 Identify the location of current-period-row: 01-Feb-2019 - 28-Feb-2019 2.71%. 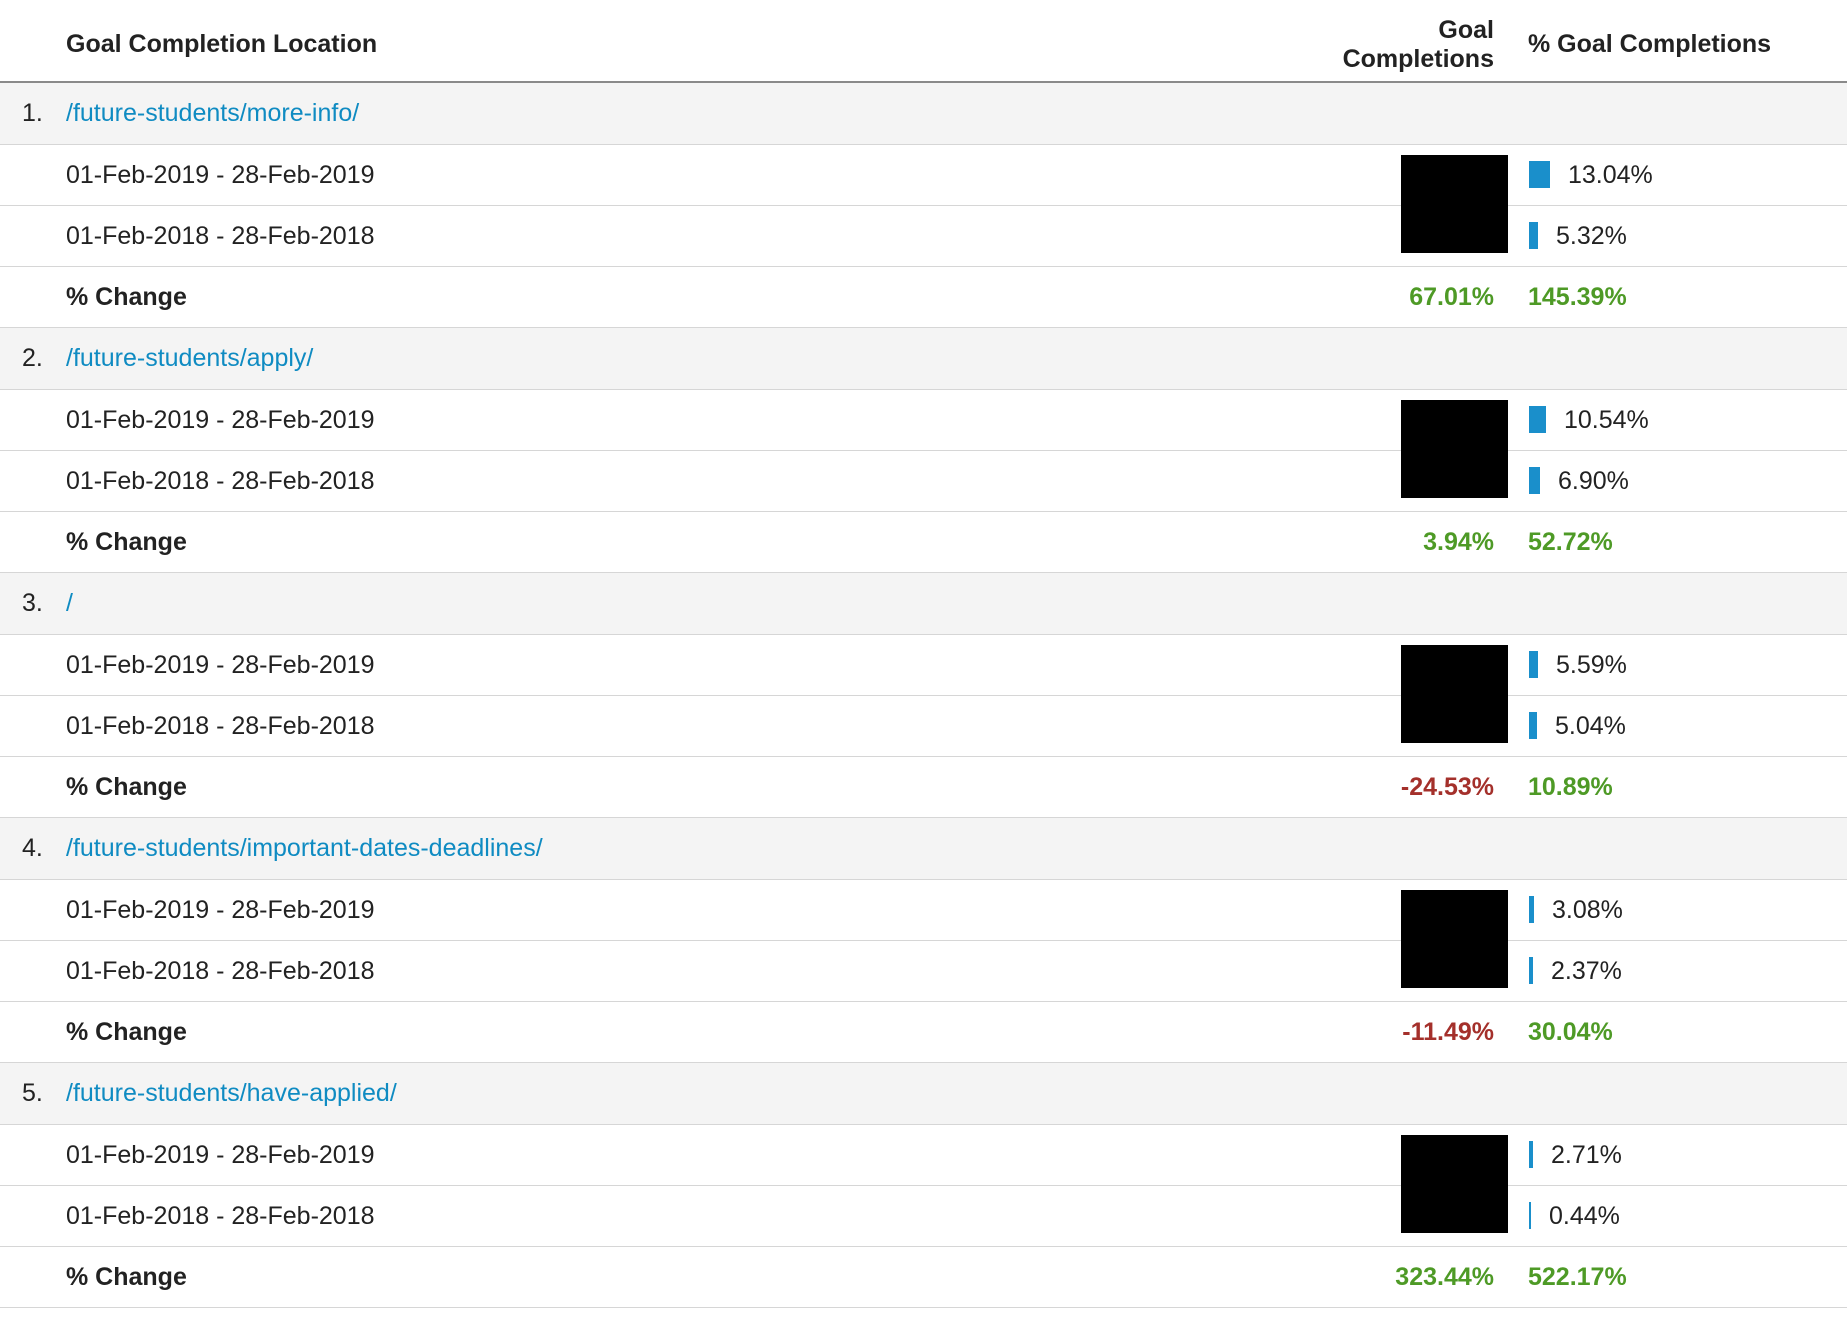
(923, 1155).